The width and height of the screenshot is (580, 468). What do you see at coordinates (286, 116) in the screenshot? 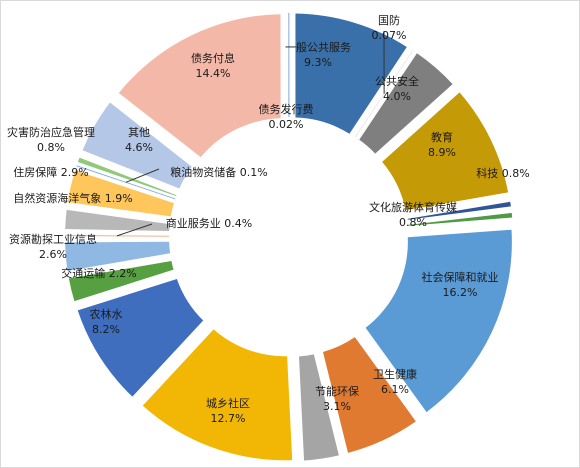
I see `slice-label-20: 债务发行费 0.02%` at bounding box center [286, 116].